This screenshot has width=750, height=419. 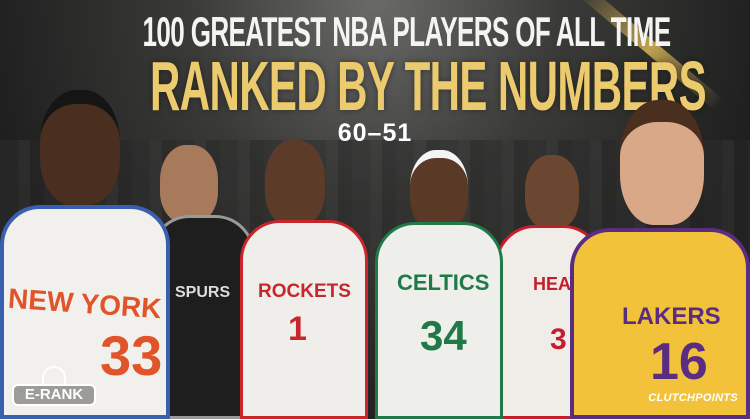 I want to click on jersey-team-text: CELTICS, so click(x=443, y=282).